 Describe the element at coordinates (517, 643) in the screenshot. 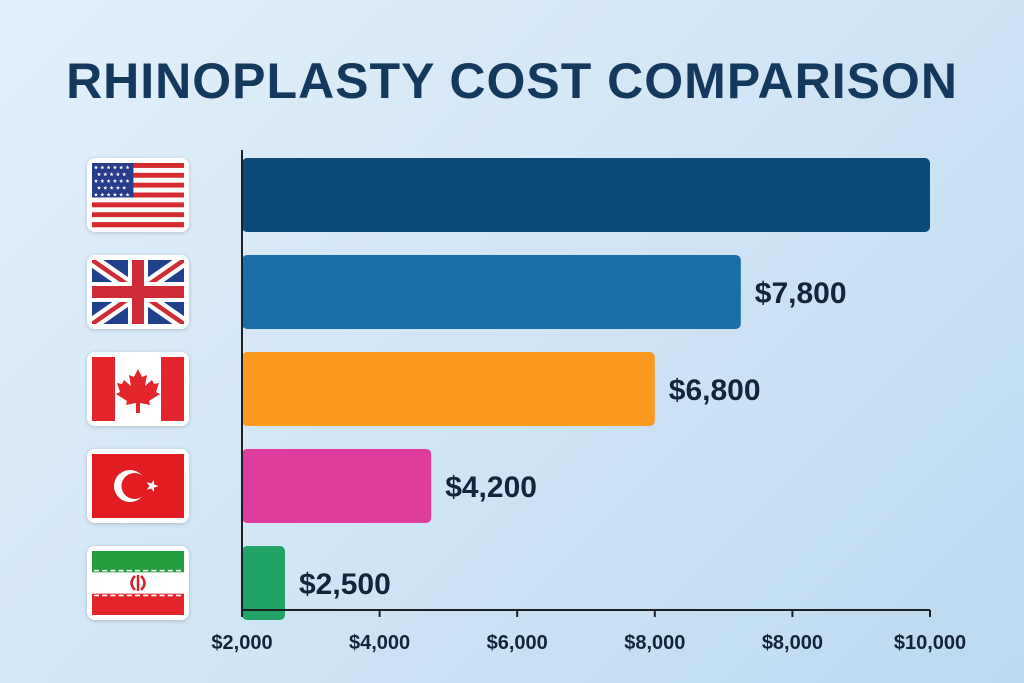

I see `x-tick-label: $6,000` at that location.